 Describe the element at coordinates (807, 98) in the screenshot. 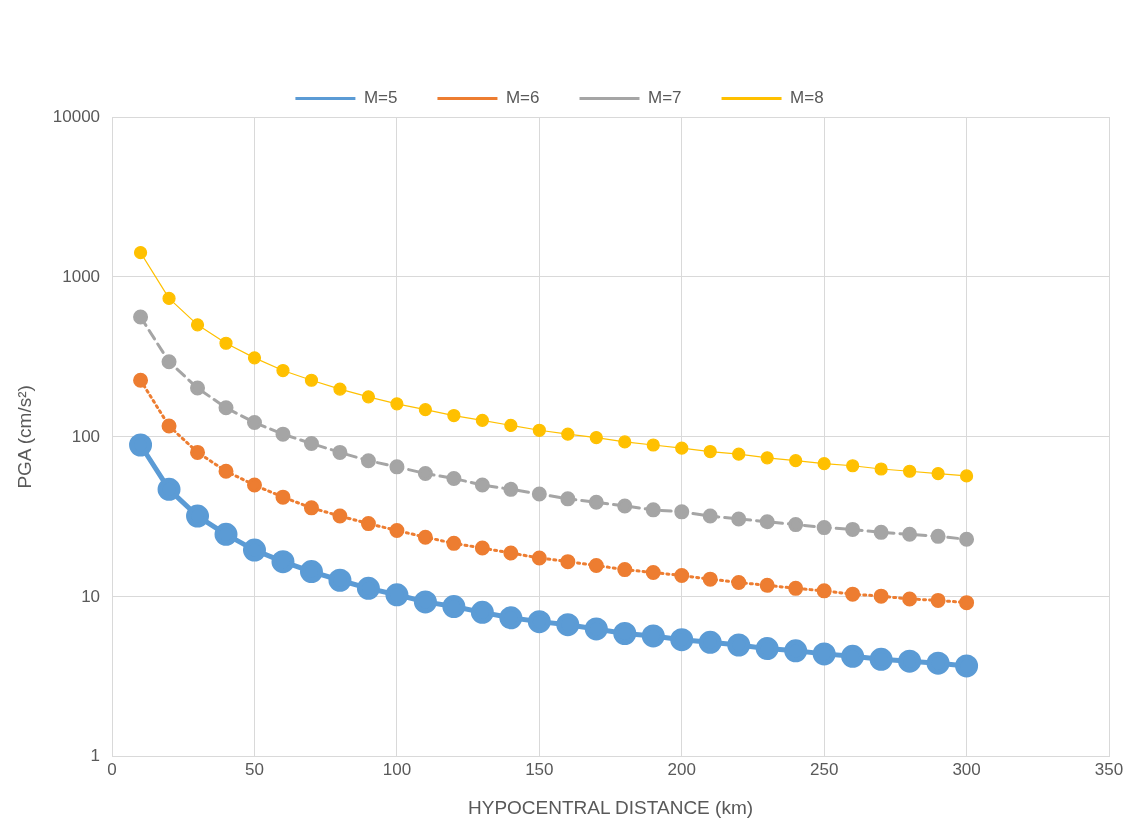

I see `legend-label: M=8` at that location.